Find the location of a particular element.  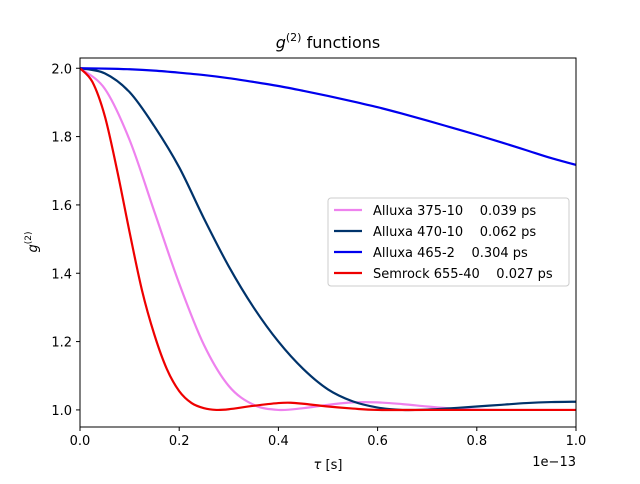

x-axis-label: τ [s] is located at coordinates (328, 465).